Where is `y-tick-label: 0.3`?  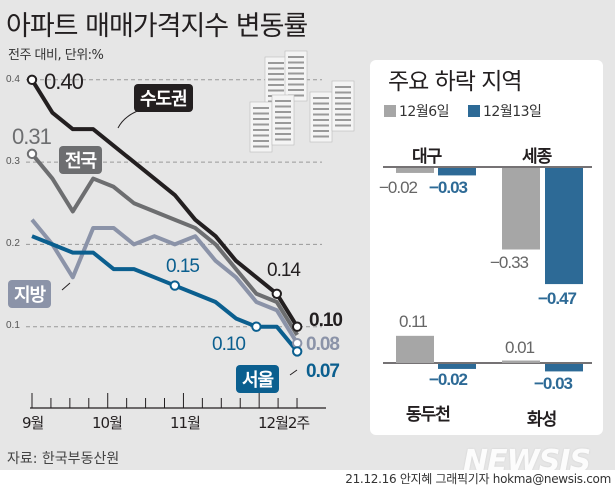
y-tick-label: 0.3 is located at coordinates (13, 161).